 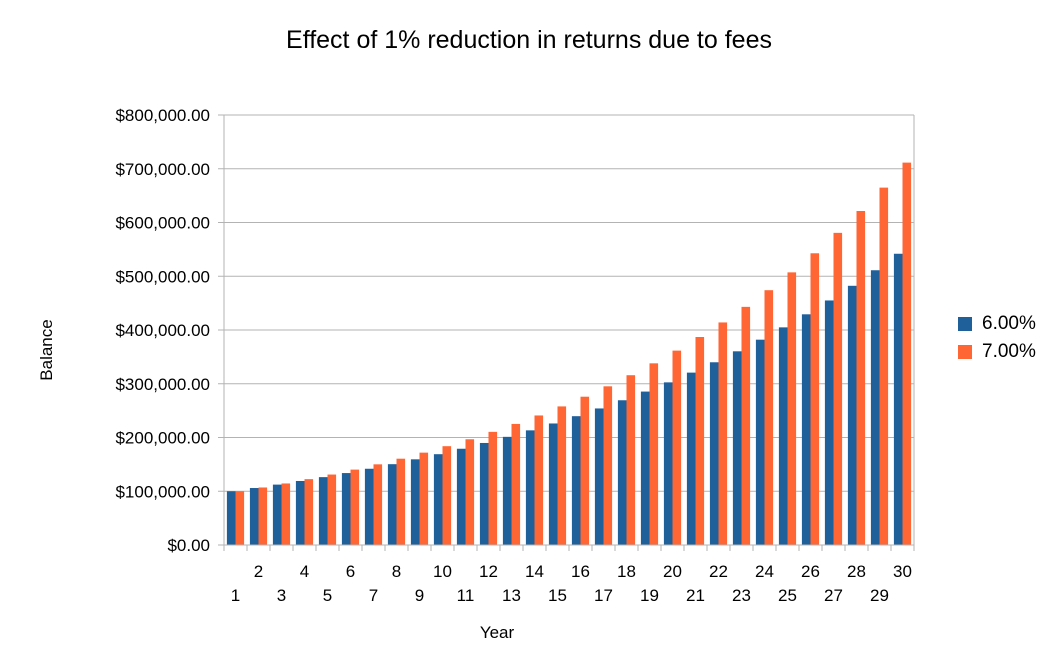 I want to click on y-tick-label: $400,000.00, so click(x=162, y=330).